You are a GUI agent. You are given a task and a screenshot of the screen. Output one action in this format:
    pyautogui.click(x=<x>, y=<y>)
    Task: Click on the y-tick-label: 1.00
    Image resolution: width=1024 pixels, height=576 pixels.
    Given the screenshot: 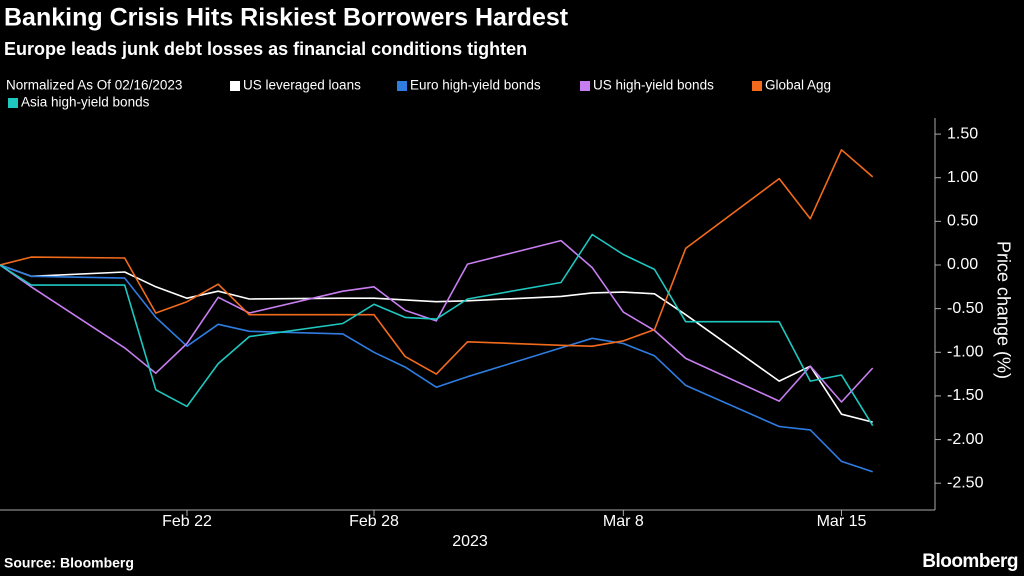 What is the action you would take?
    pyautogui.click(x=962, y=177)
    